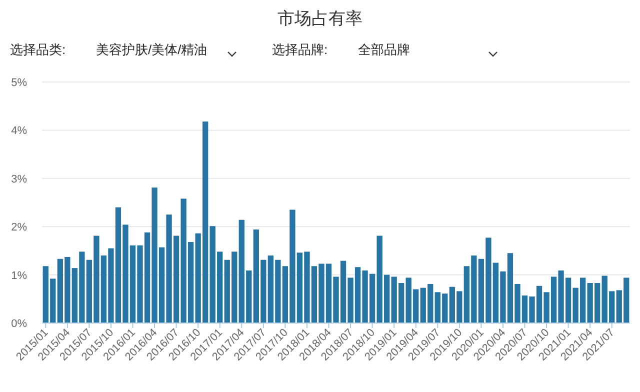 The image size is (640, 392). What do you see at coordinates (320, 18) in the screenshot?
I see `chart-title: 市场占有率` at bounding box center [320, 18].